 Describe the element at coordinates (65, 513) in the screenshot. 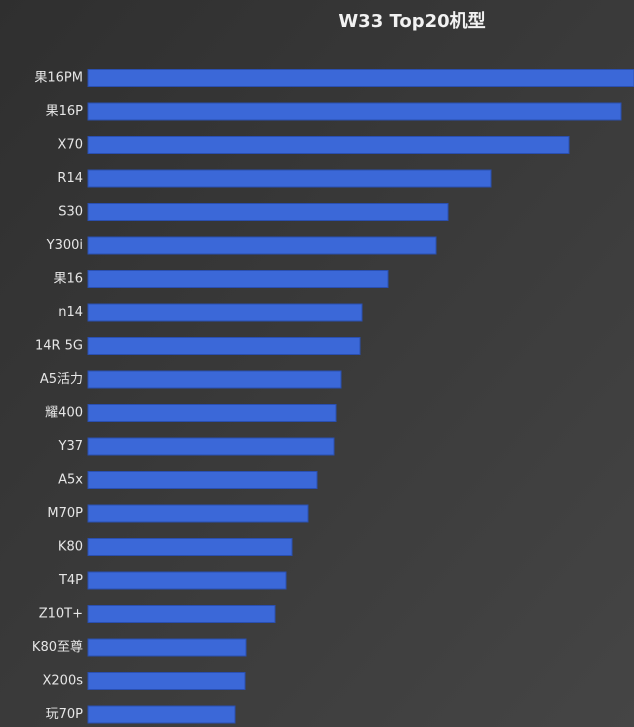

I see `y-tick-label: M70P` at that location.